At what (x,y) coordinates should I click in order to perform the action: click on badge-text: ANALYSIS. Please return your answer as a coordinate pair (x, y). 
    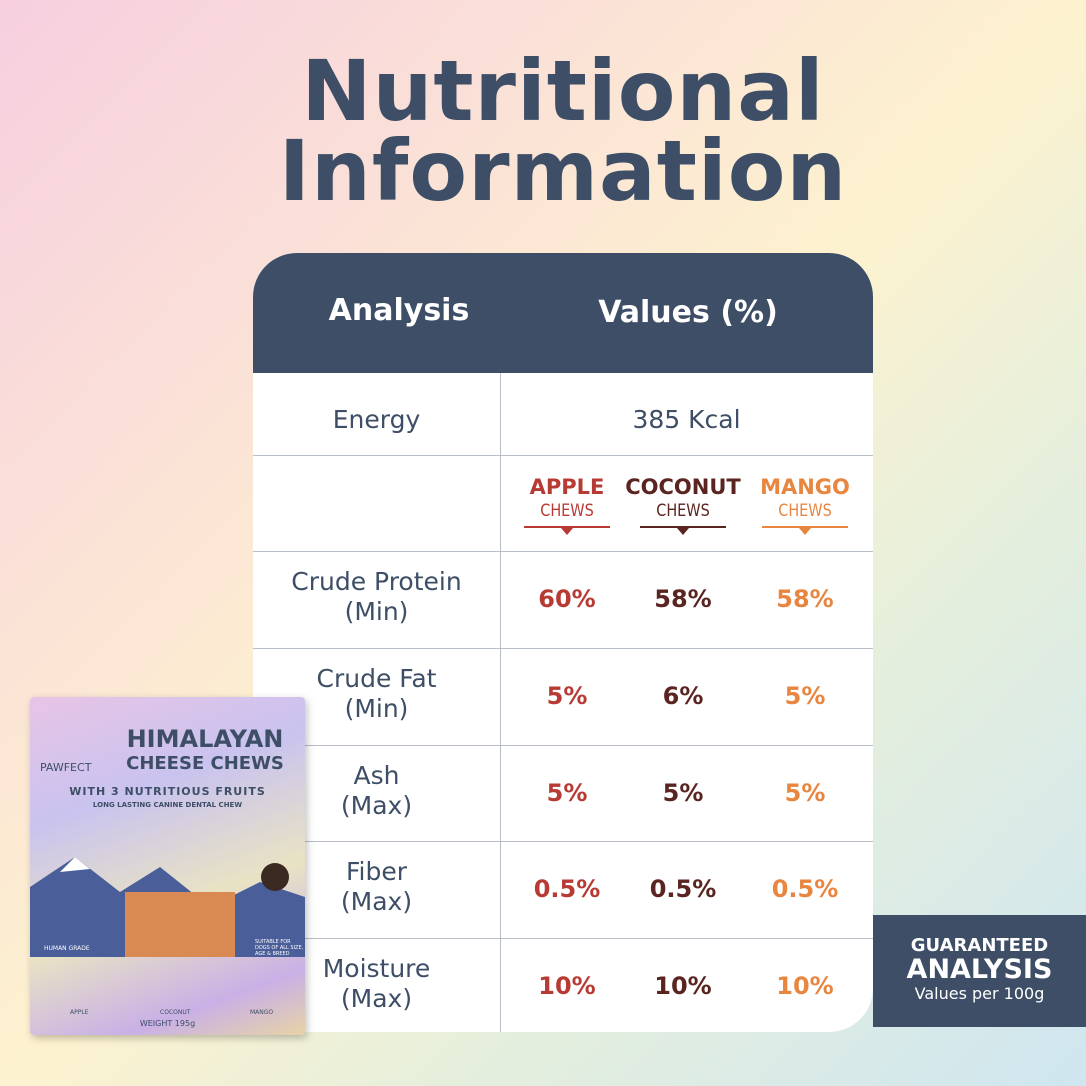
    Looking at the image, I should click on (979, 969).